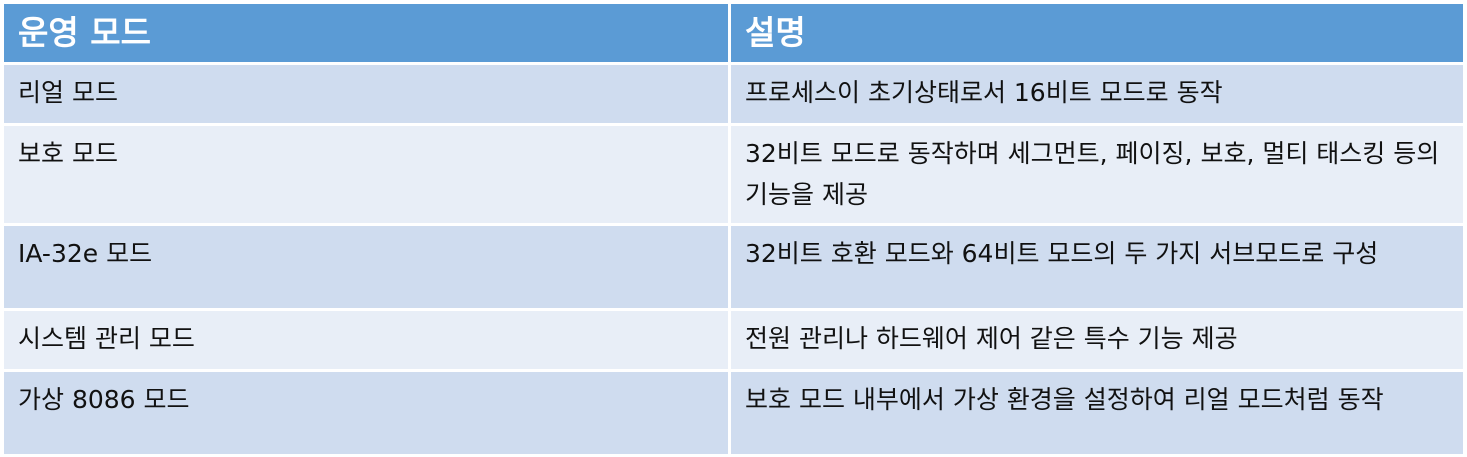  What do you see at coordinates (1062, 253) in the screenshot?
I see `mode-description: 32비트 호환 모드와 64비트 모드의 두 가지 서브모드로 구성` at bounding box center [1062, 253].